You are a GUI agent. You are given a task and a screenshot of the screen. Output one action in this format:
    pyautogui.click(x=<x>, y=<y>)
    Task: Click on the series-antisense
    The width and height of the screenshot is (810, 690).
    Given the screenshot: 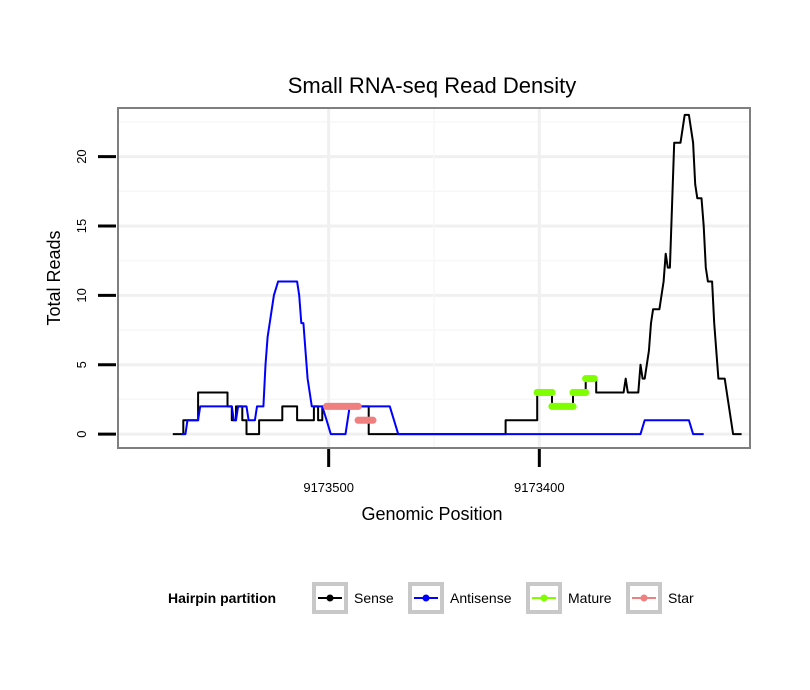 What is the action you would take?
    pyautogui.click(x=442, y=358)
    